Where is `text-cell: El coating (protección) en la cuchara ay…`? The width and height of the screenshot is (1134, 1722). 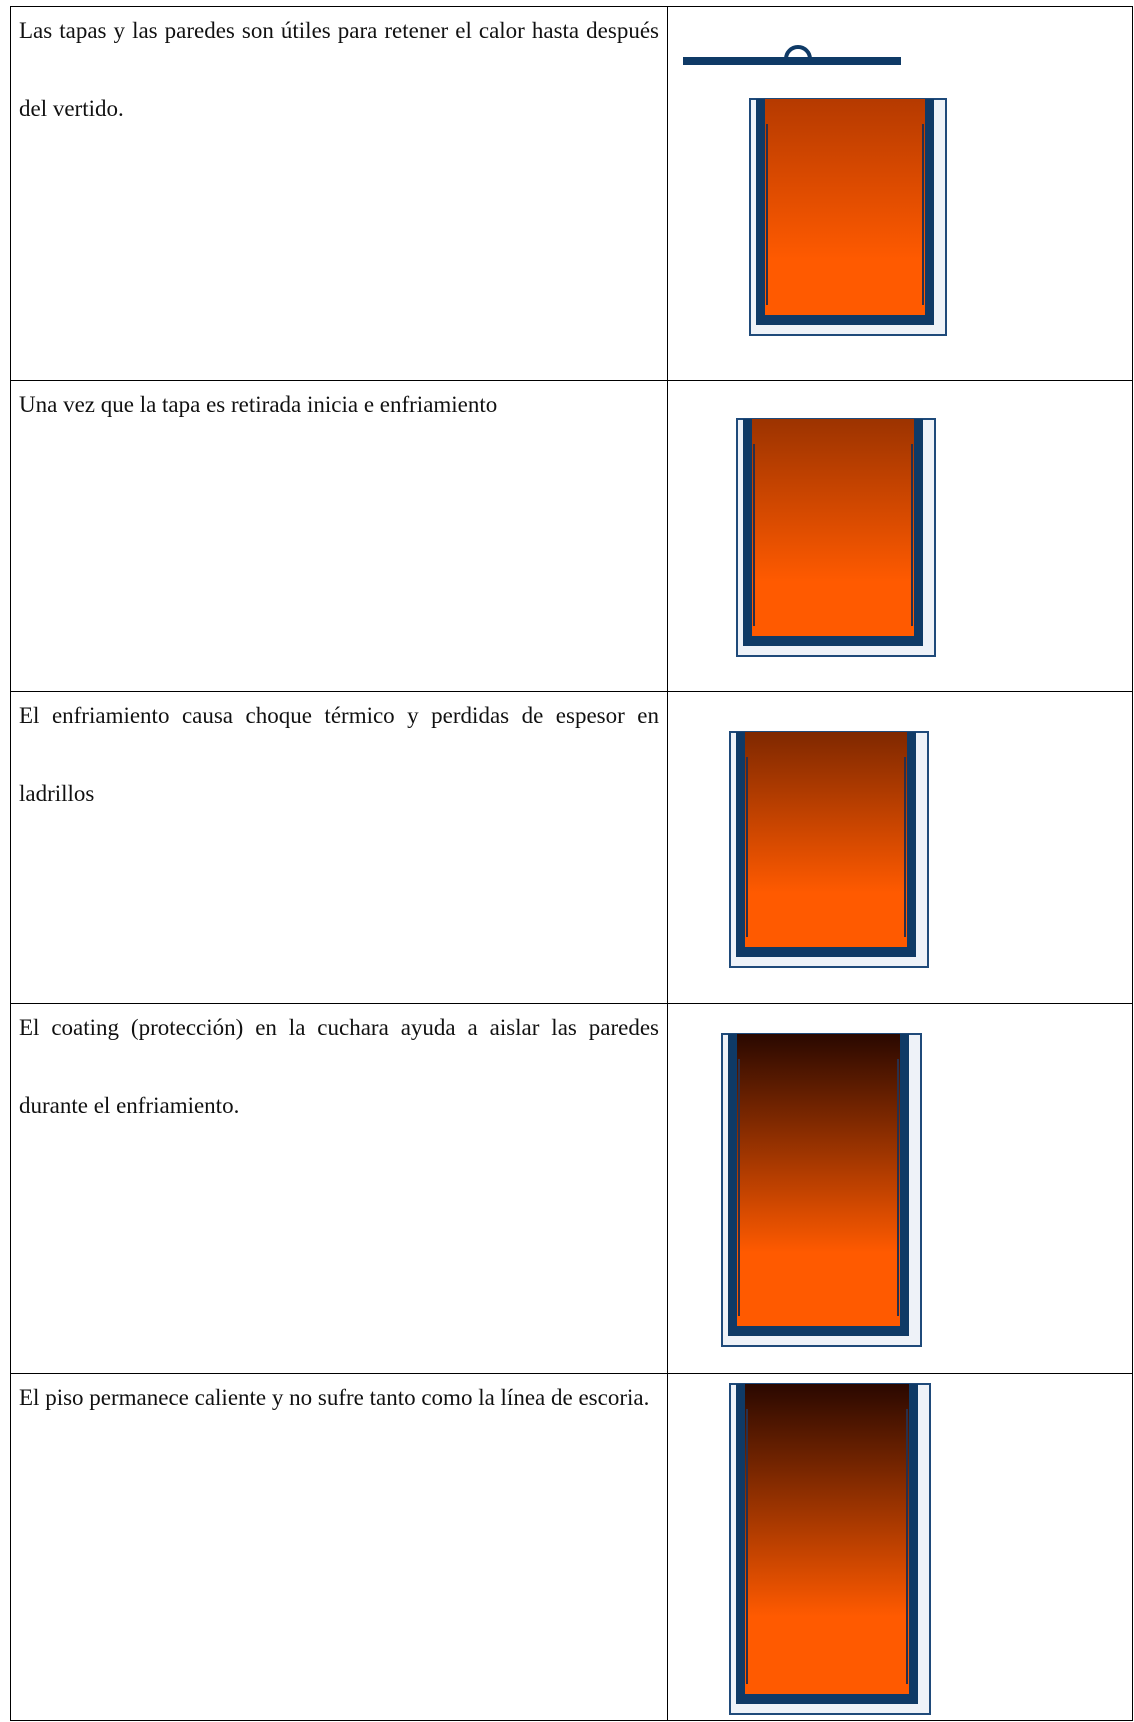 text-cell: El coating (protección) en la cuchara ay… is located at coordinates (339, 1188).